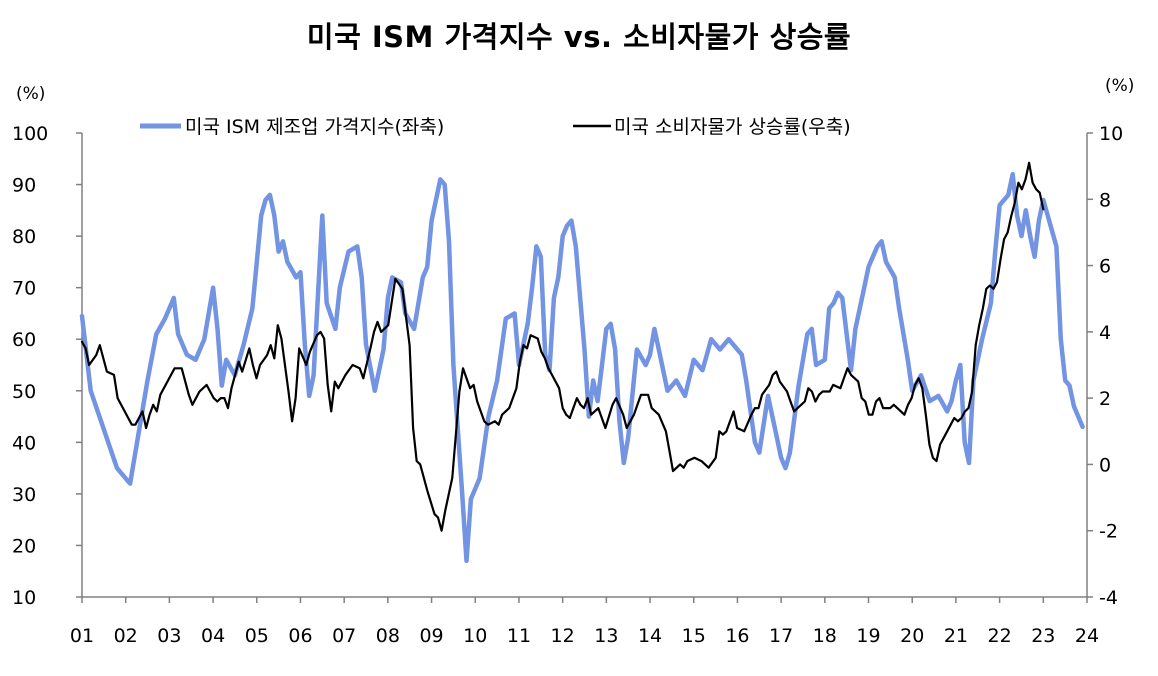 This screenshot has width=1158, height=676. I want to click on right-y-ticks: -4 -2 0 2 4 6 8 10, so click(1105, 366).